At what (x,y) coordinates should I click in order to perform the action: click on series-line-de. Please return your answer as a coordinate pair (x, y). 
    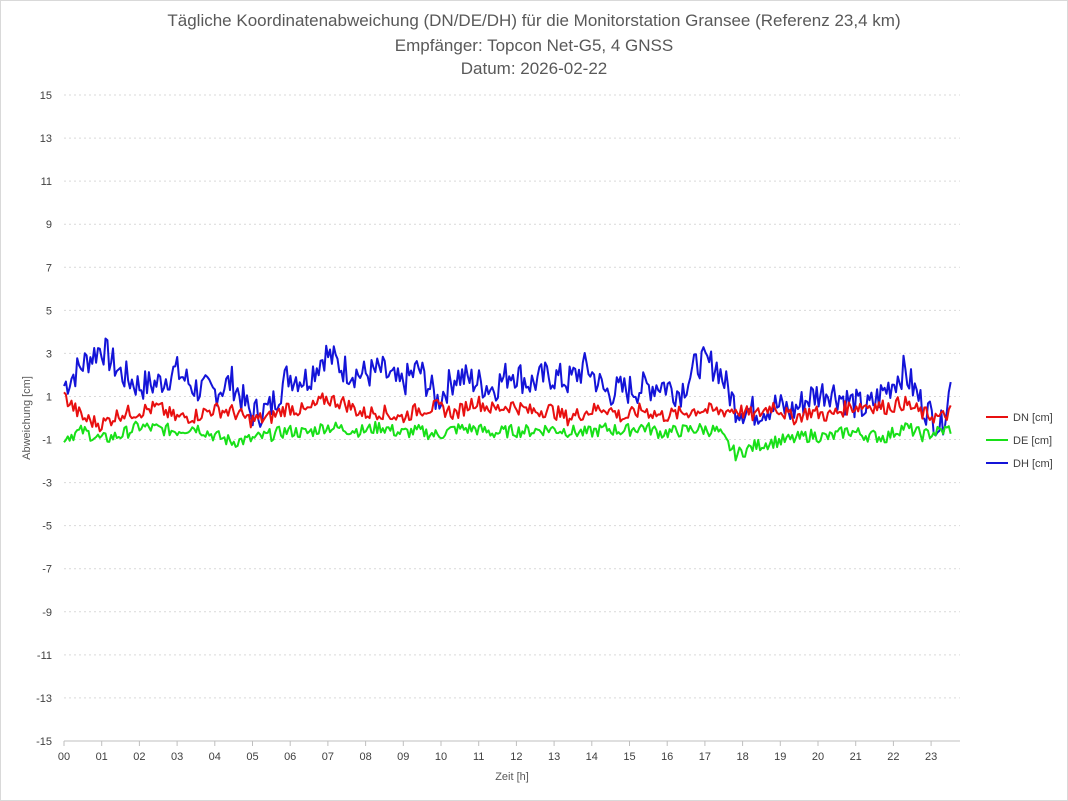
    Looking at the image, I should click on (507, 441).